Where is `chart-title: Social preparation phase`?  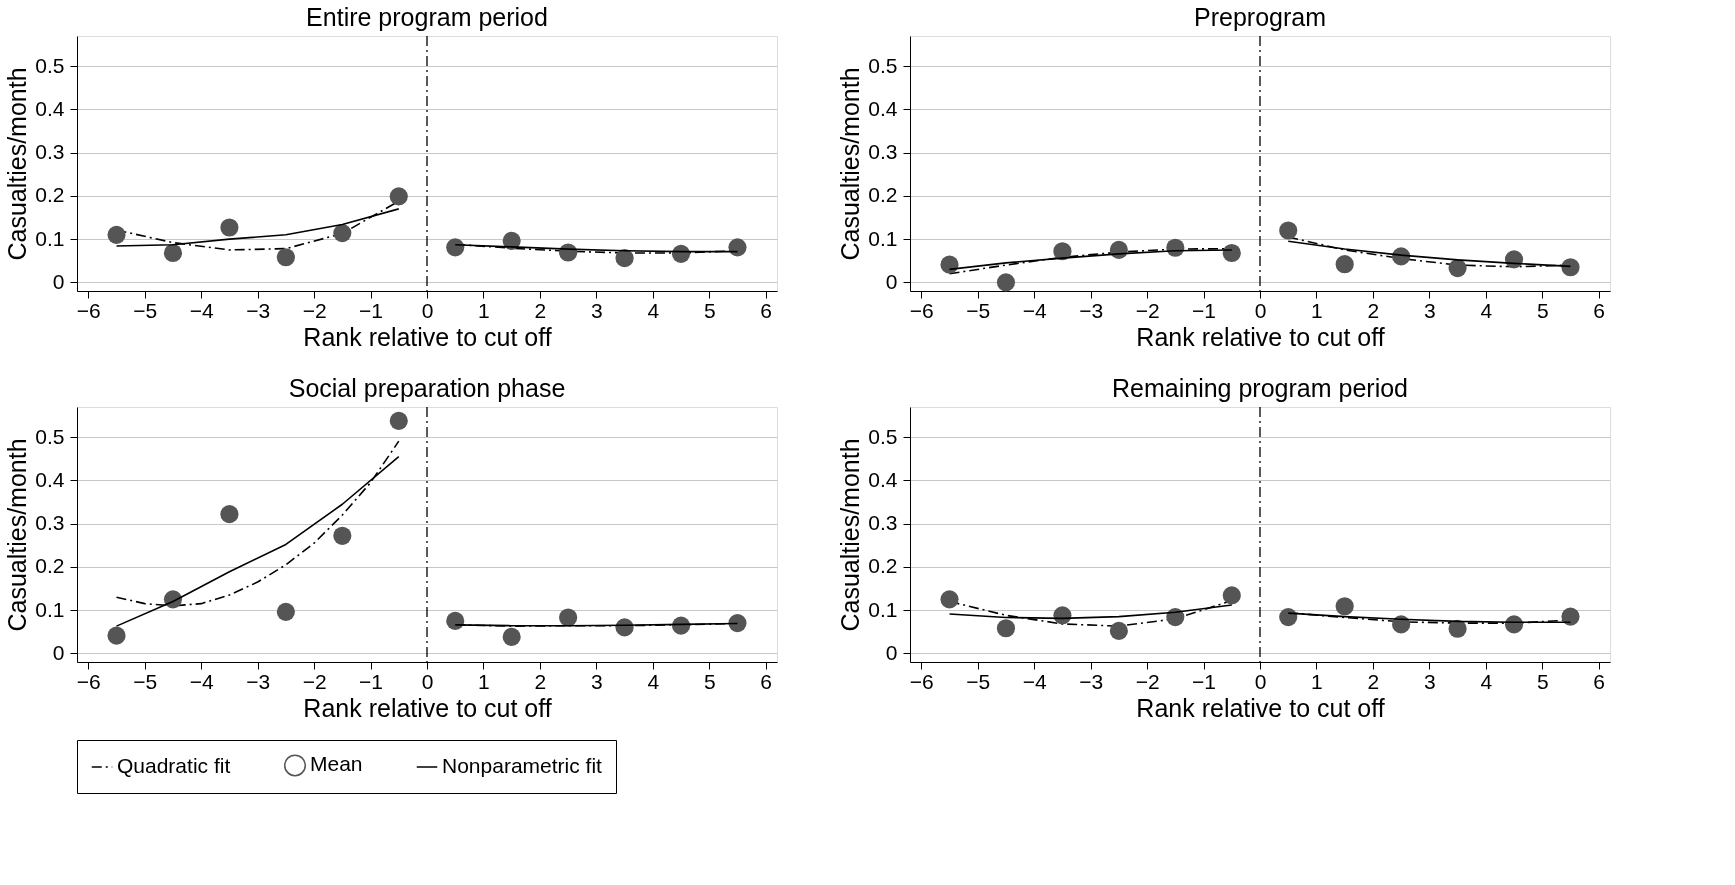
chart-title: Social preparation phase is located at coordinates (427, 388).